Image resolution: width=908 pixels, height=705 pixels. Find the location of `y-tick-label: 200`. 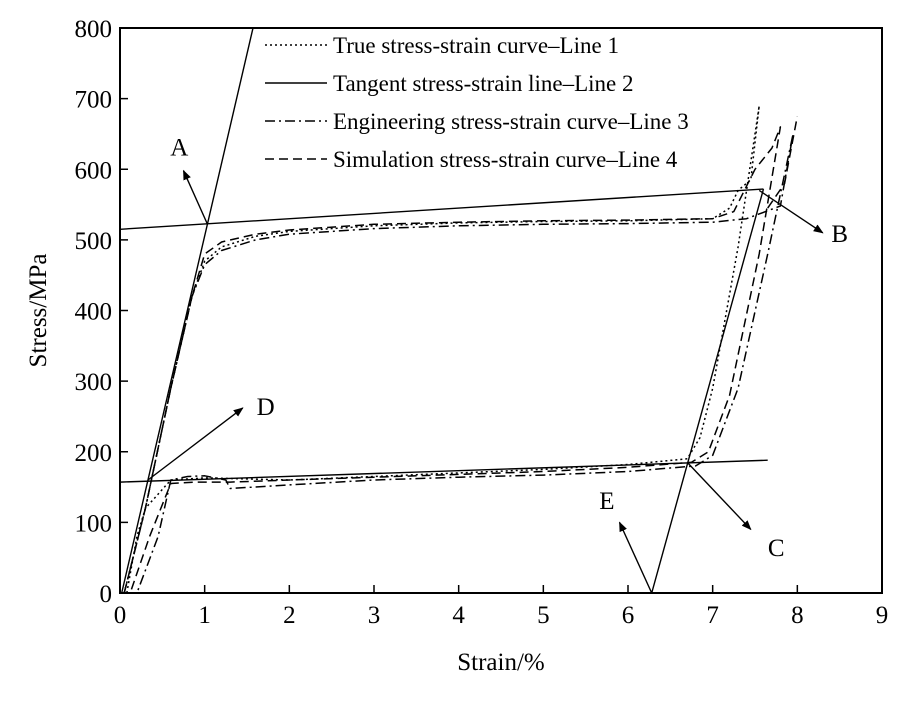

y-tick-label: 200 is located at coordinates (94, 453).